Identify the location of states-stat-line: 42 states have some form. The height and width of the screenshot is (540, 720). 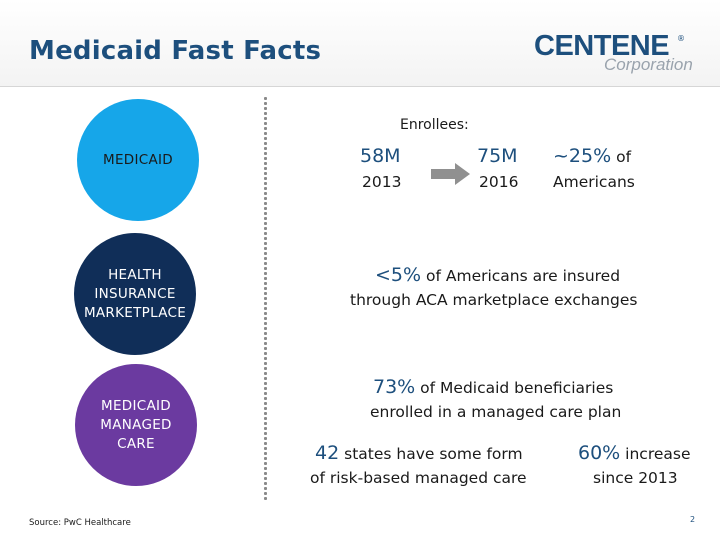
(419, 453).